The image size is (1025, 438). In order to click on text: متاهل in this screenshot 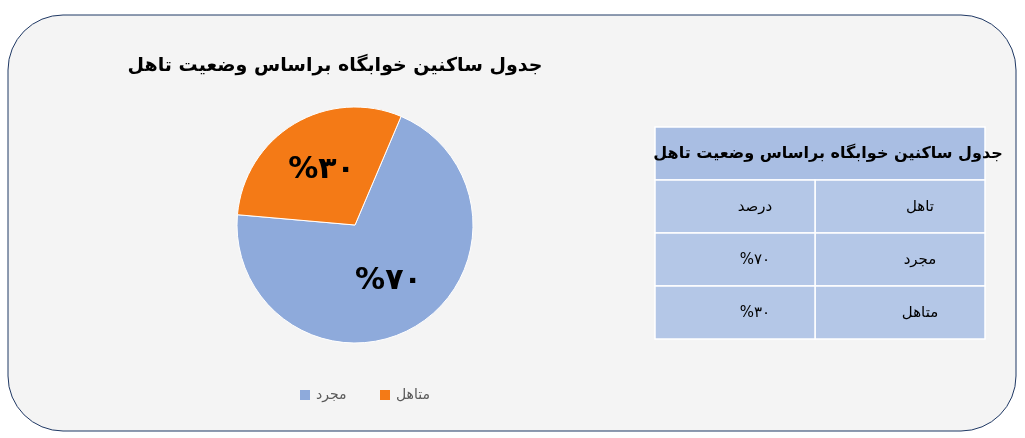, I will do `click(920, 312)`.